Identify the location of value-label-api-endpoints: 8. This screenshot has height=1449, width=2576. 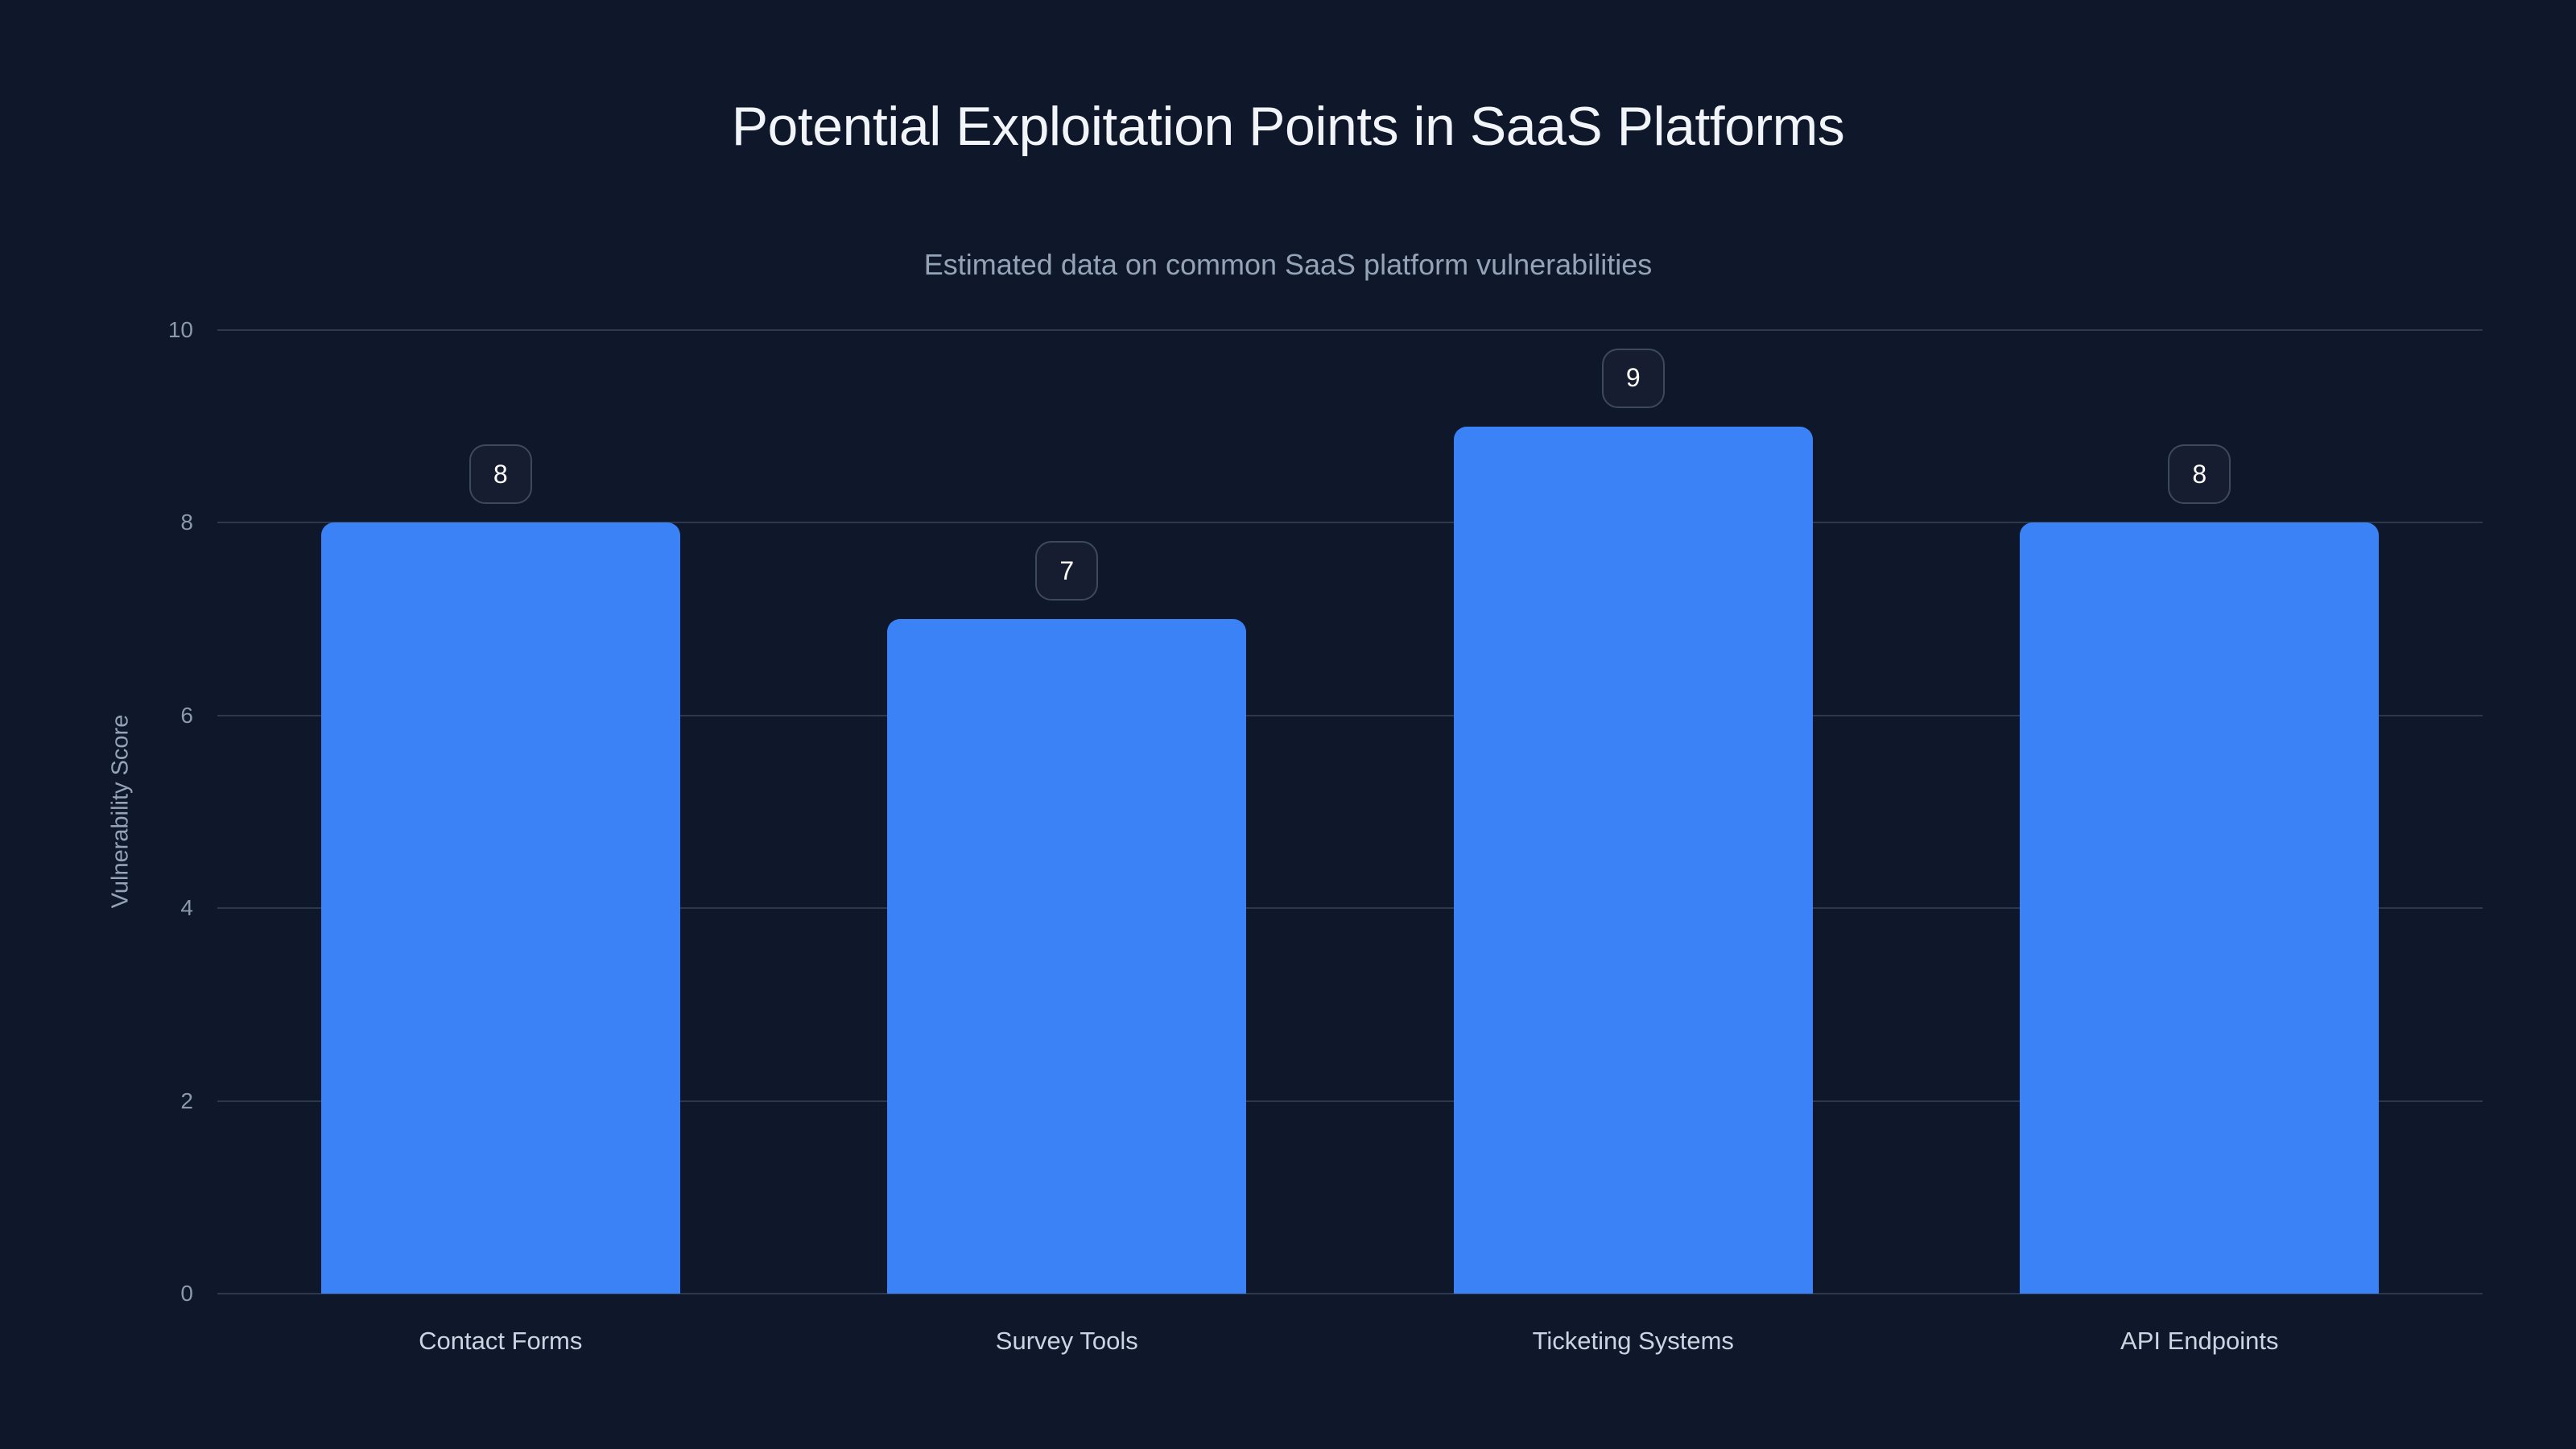
(2199, 474).